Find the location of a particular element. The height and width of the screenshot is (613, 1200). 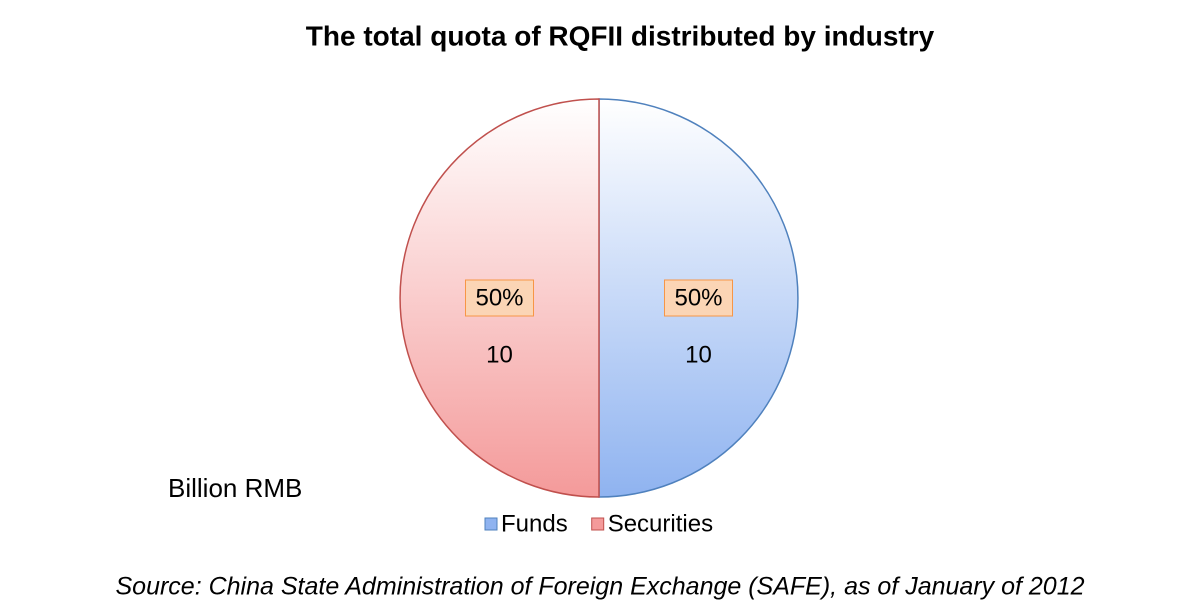

legend-label: Funds is located at coordinates (534, 523).